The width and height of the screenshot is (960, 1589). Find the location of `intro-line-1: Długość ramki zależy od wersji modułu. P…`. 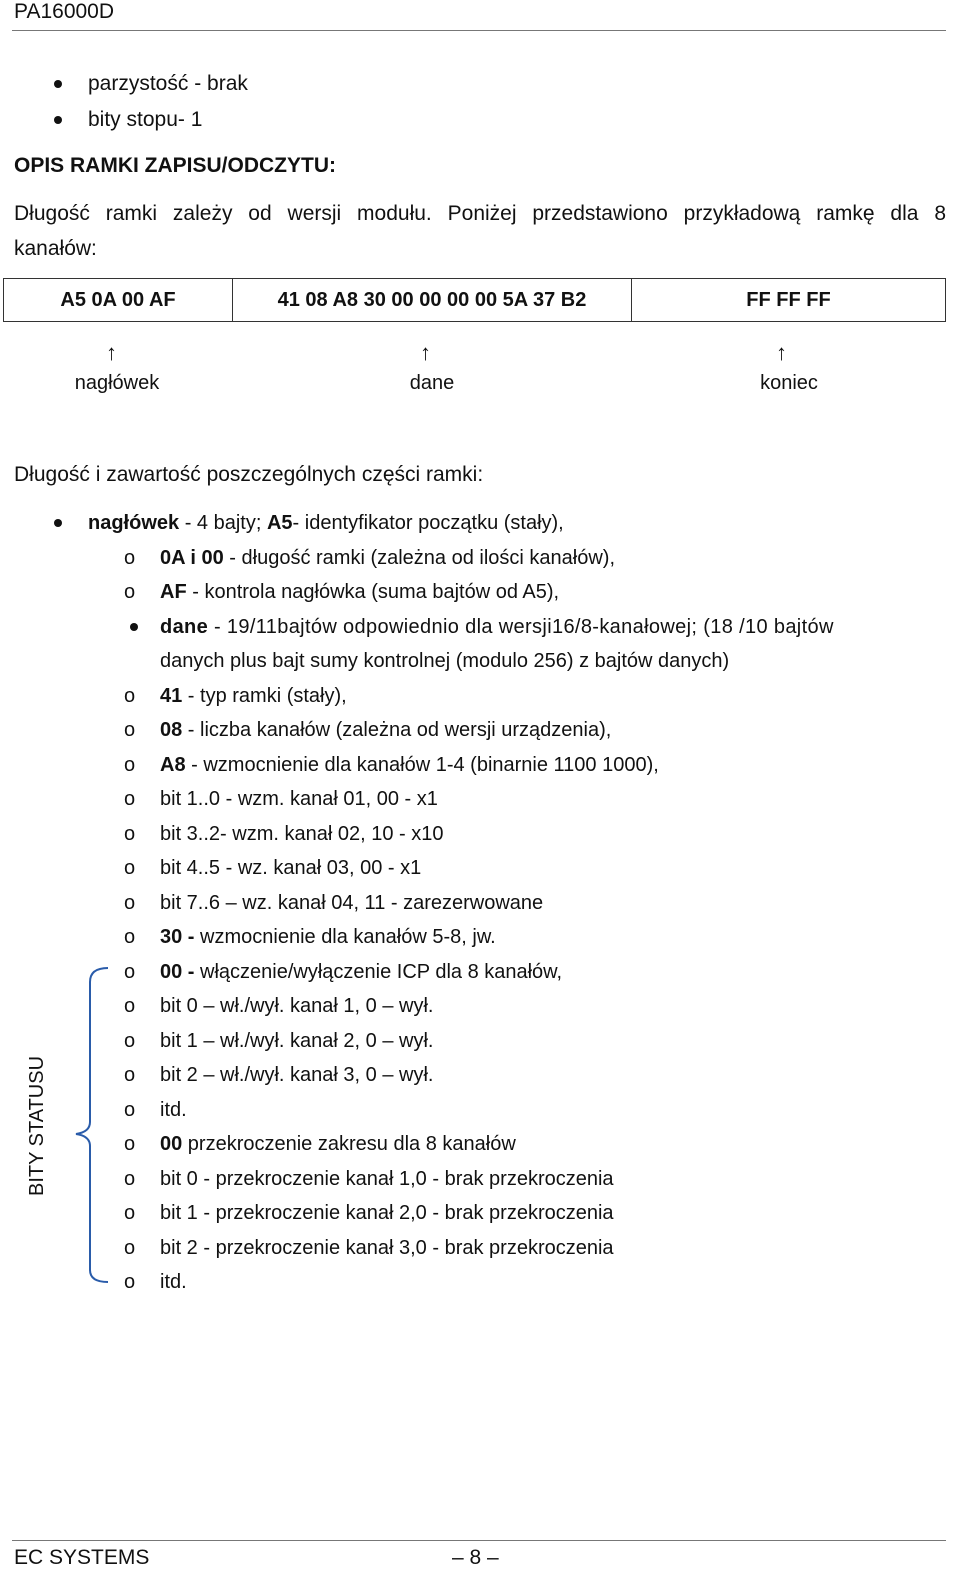

intro-line-1: Długość ramki zależy od wersji modułu. P… is located at coordinates (480, 213).